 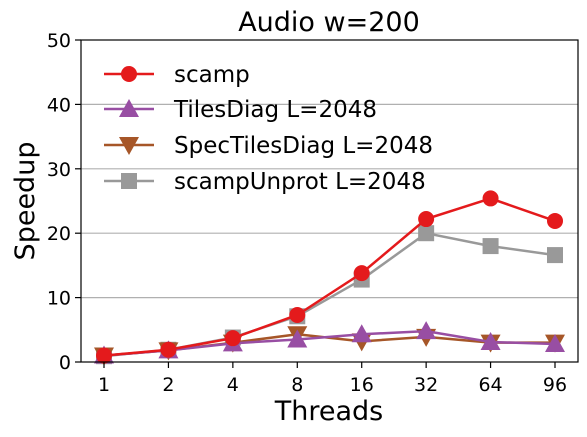 I want to click on y-tick-label-5: 50, so click(x=59, y=41).